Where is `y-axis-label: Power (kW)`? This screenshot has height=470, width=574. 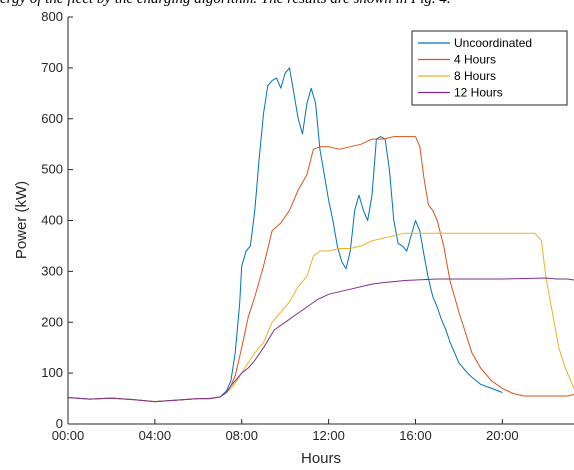 y-axis-label: Power (kW) is located at coordinates (21, 220).